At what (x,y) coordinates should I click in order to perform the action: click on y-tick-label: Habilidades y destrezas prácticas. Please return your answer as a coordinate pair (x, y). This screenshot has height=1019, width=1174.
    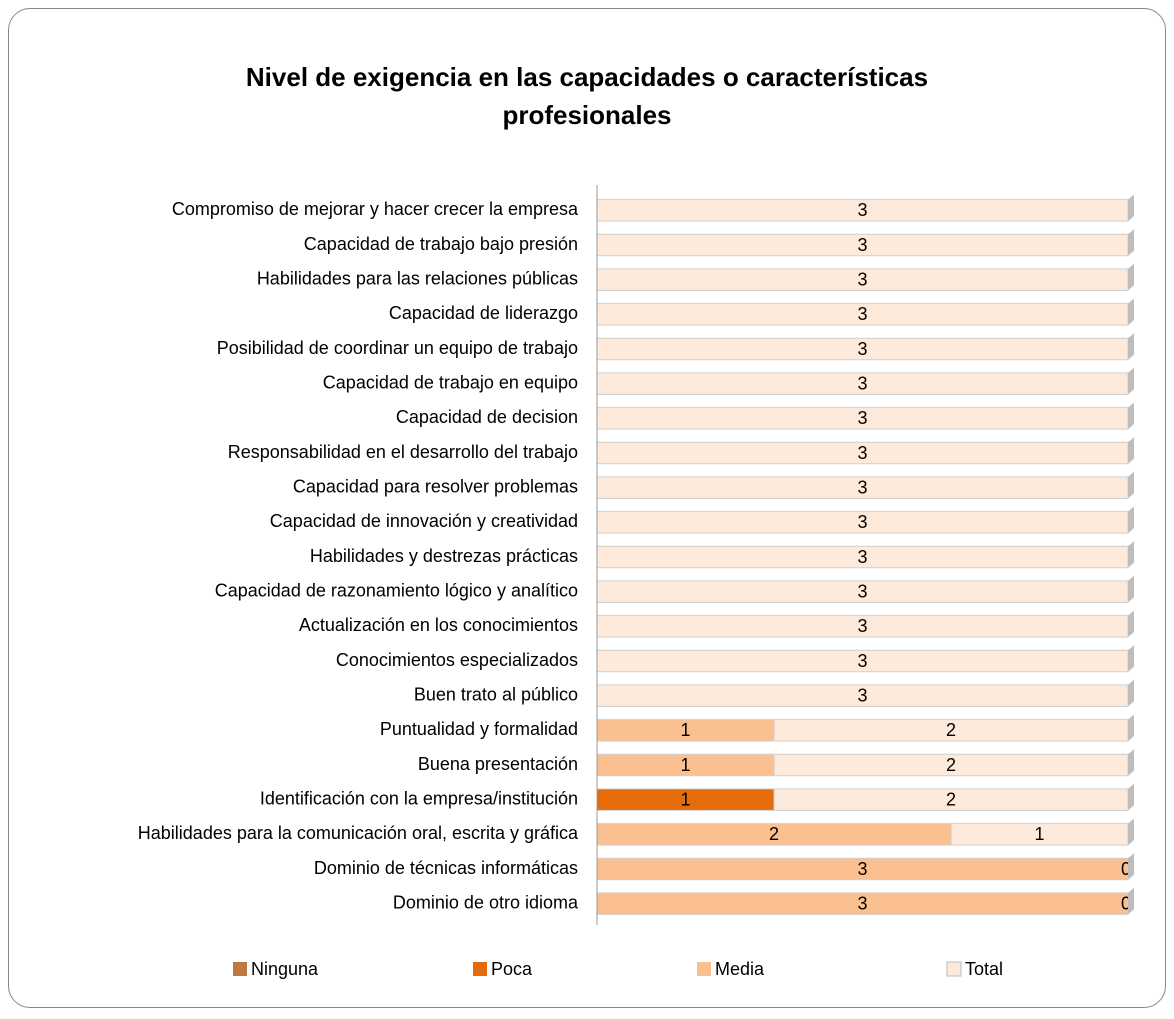
    Looking at the image, I should click on (444, 556).